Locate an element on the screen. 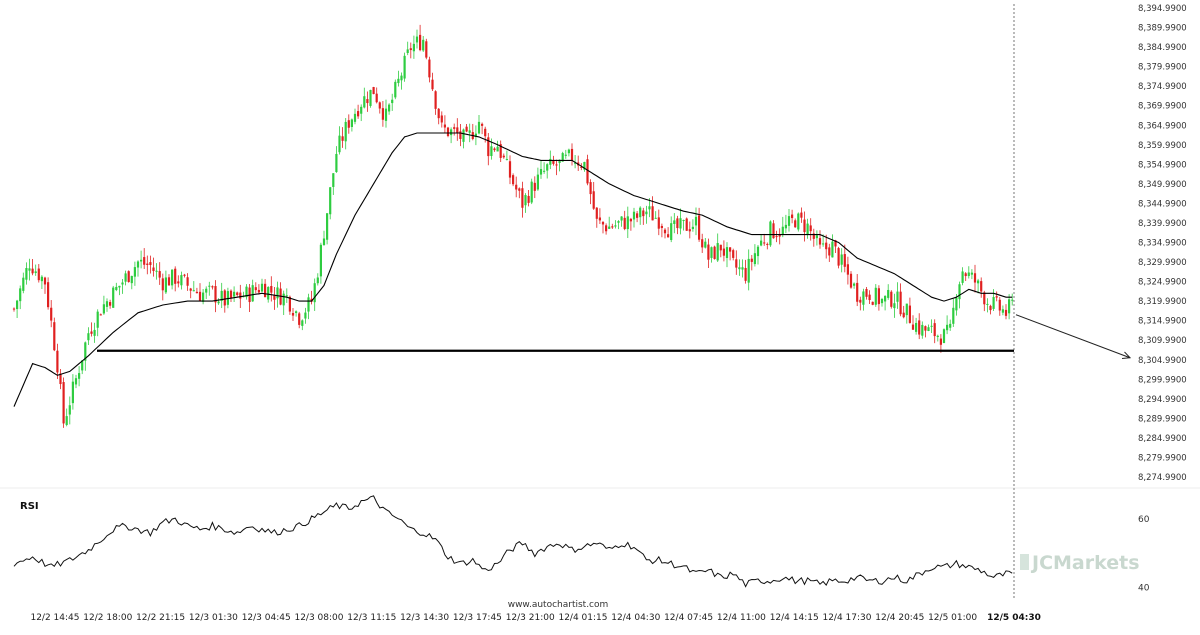 Image resolution: width=1200 pixels, height=635 pixels. rsi-line is located at coordinates (513, 541).